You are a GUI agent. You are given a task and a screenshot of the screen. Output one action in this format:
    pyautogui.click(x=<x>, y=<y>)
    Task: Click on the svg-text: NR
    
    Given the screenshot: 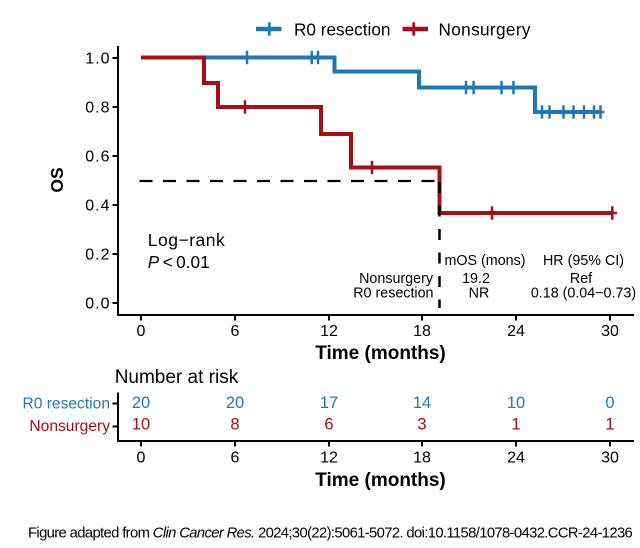 What is the action you would take?
    pyautogui.click(x=479, y=294)
    